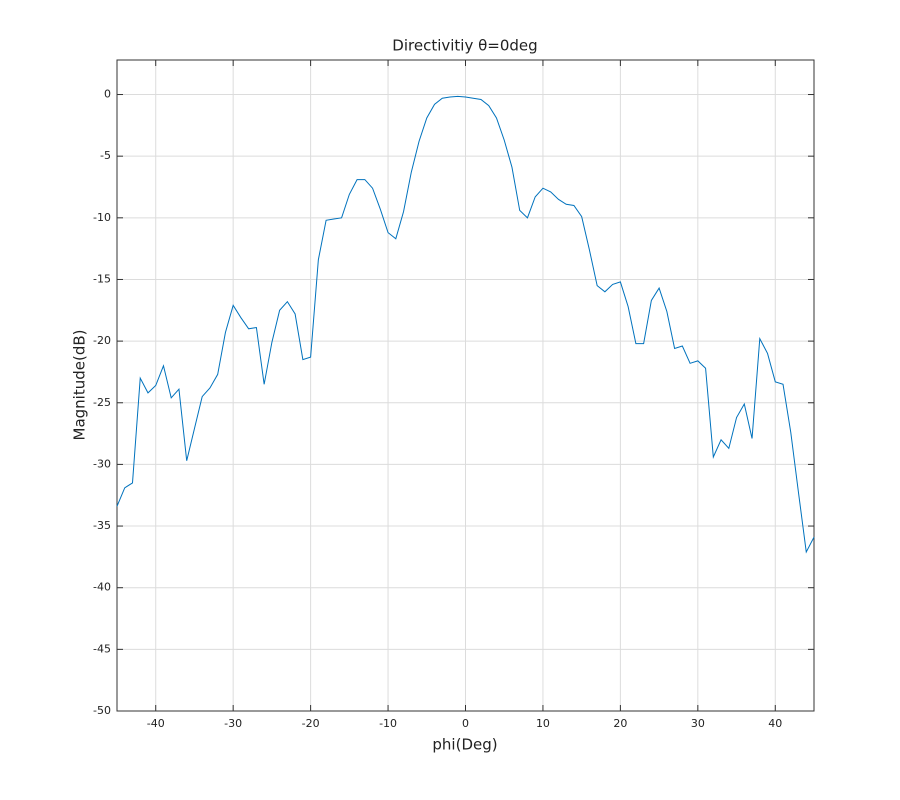 This screenshot has width=900, height=800. I want to click on x-tick-label: -30, so click(233, 723).